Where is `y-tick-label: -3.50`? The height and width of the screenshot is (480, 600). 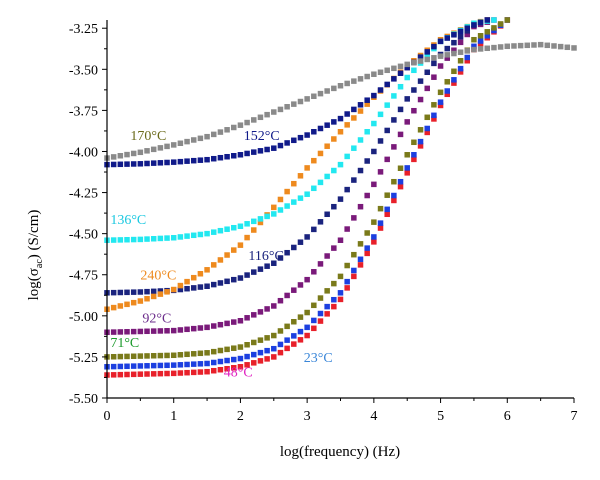 y-tick-label: -3.50 is located at coordinates (83, 70).